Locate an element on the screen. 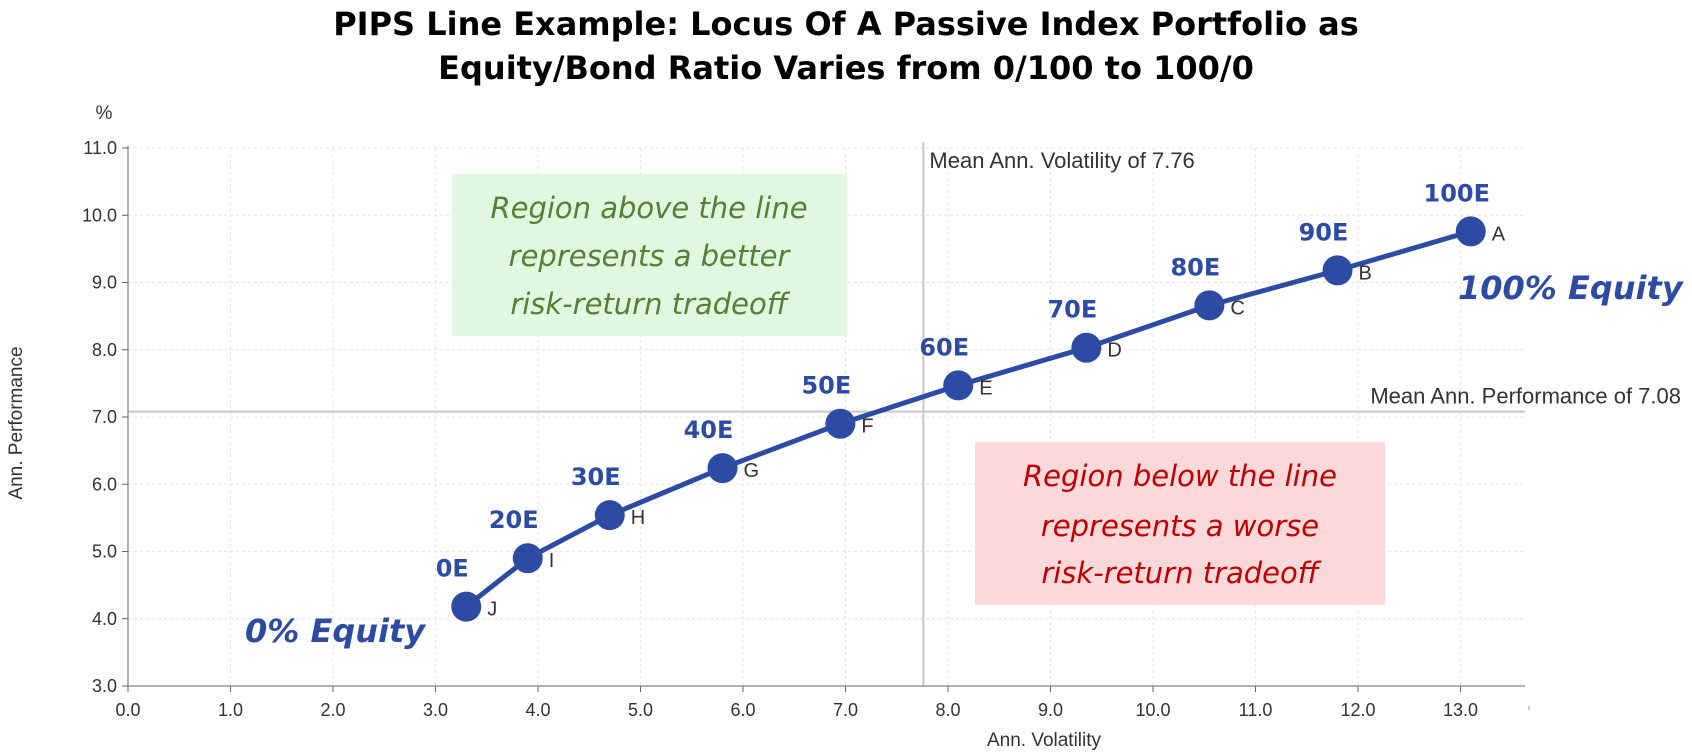 The image size is (1692, 755). below-region-text-3: risk-return tradeoff is located at coordinates (1181, 573).